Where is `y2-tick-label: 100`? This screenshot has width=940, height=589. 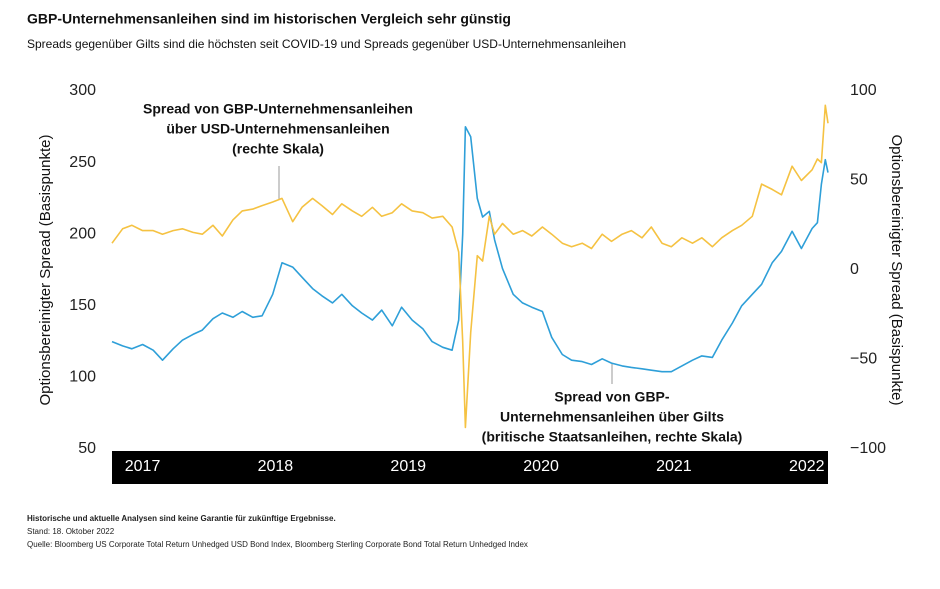 y2-tick-label: 100 is located at coordinates (863, 90).